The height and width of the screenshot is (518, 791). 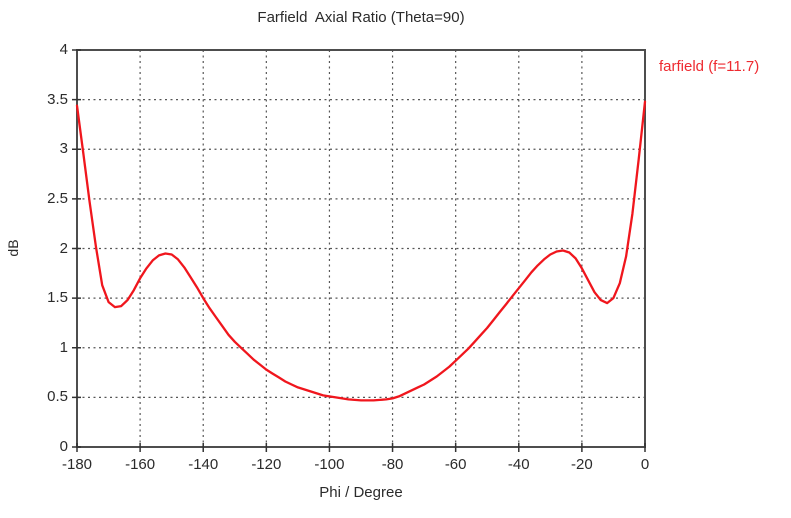 I want to click on y-tick-label: 4, so click(x=63, y=49).